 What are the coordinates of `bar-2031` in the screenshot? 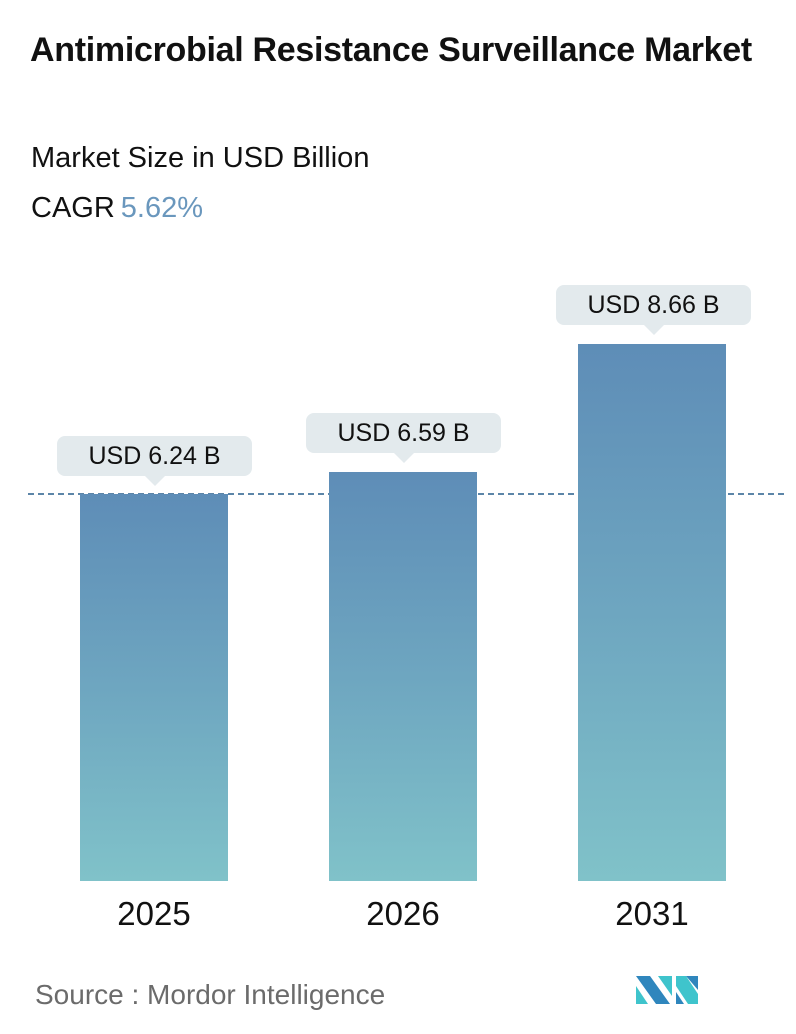 It's located at (652, 612).